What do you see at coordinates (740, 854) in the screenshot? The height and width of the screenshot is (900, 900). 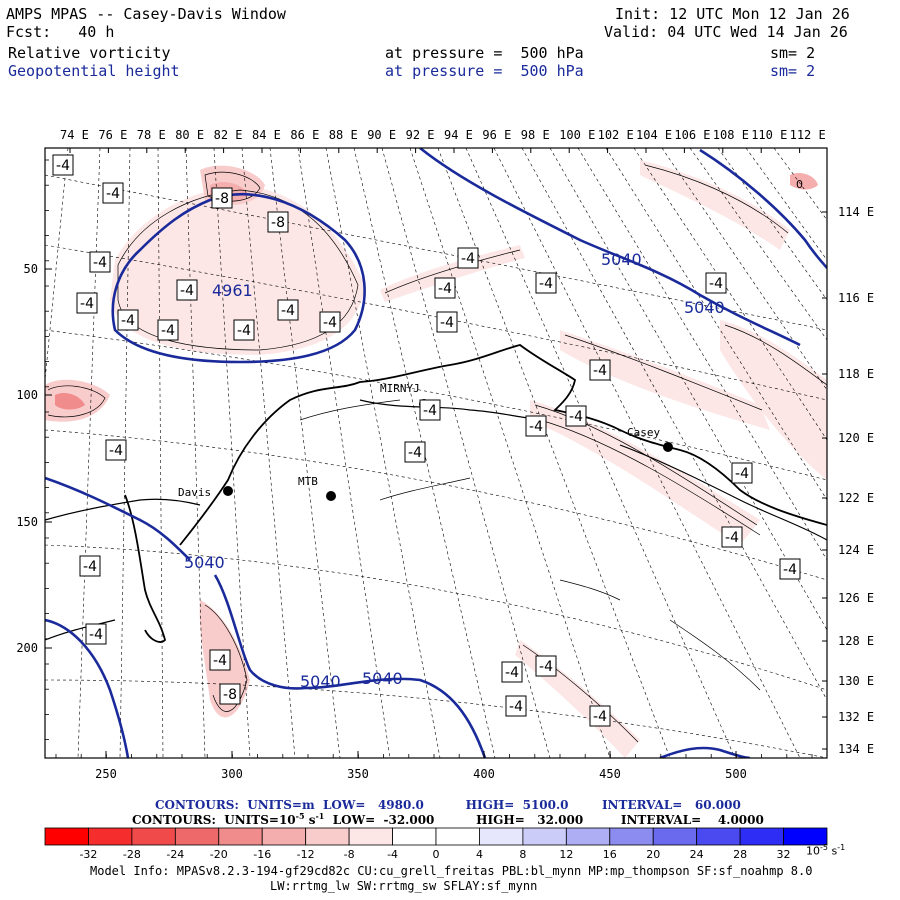 I see `colorbar-label: 28` at bounding box center [740, 854].